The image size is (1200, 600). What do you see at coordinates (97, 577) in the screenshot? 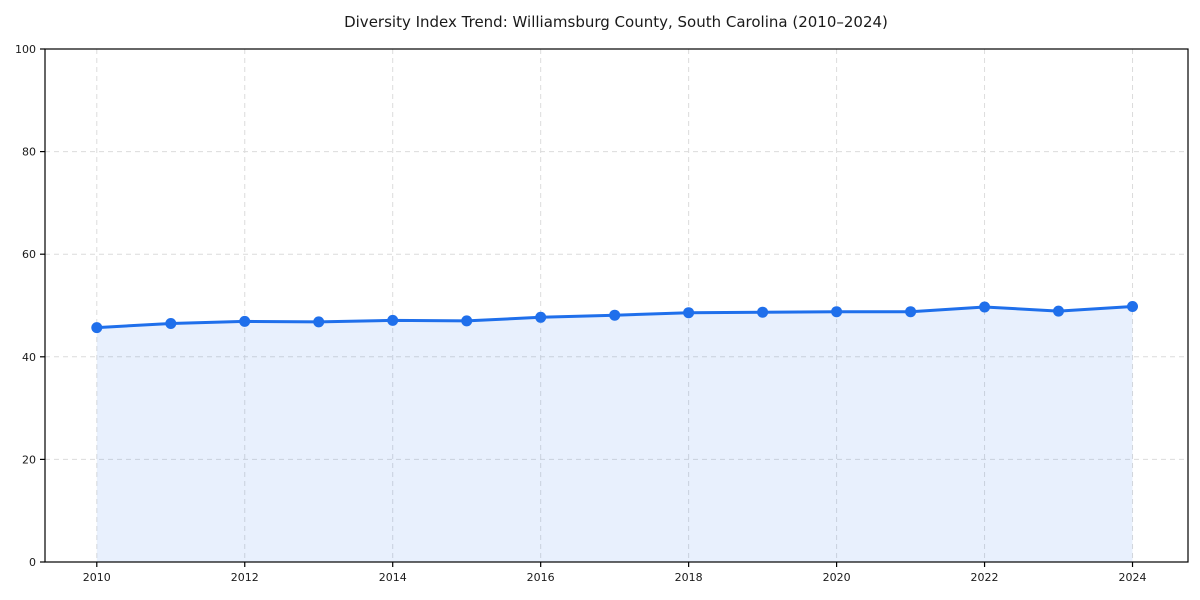
I see `x-tick-label: 2010` at bounding box center [97, 577].